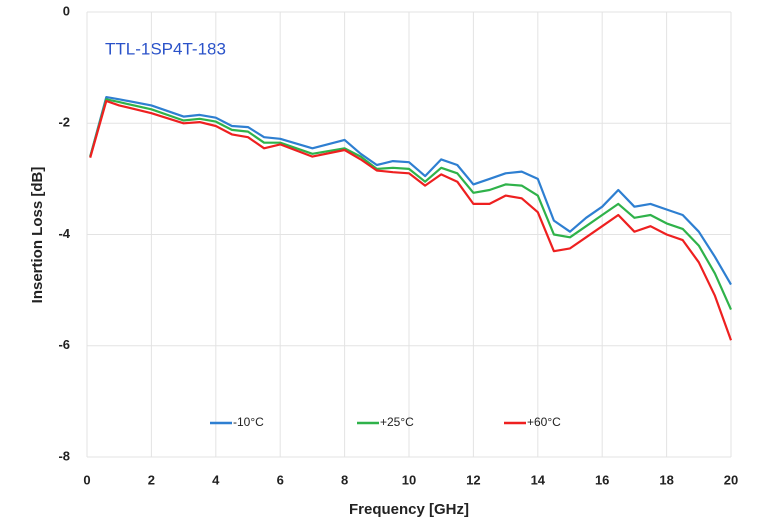 This screenshot has width=768, height=525. Describe the element at coordinates (602, 479) in the screenshot. I see `x-tick-label: 16` at that location.